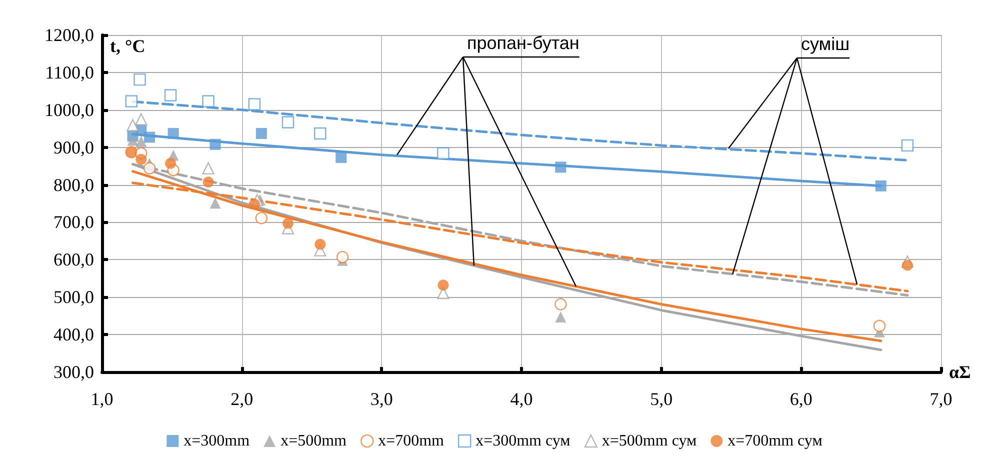 This screenshot has width=989, height=456. Describe the element at coordinates (411, 441) in the screenshot. I see `legend-label: x=700mm` at that location.